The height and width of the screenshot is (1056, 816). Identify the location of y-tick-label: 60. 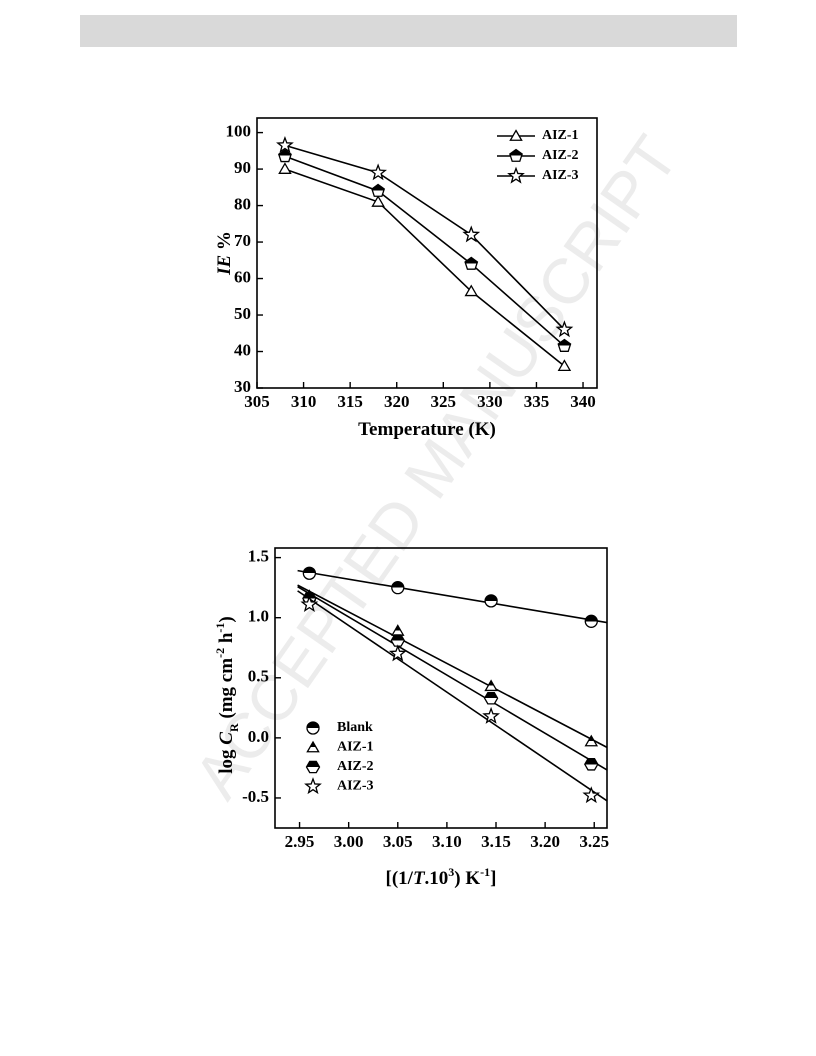
(242, 276).